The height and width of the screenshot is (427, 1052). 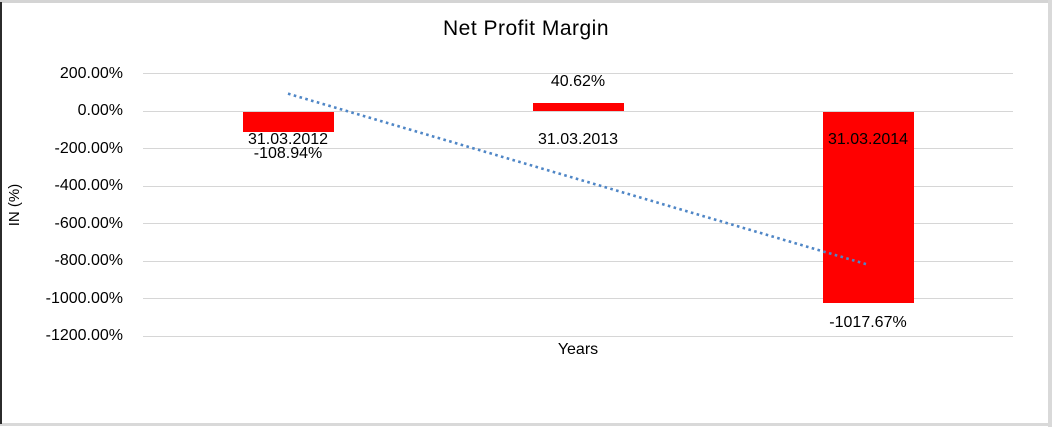 What do you see at coordinates (1, 213) in the screenshot?
I see `frame-border-left` at bounding box center [1, 213].